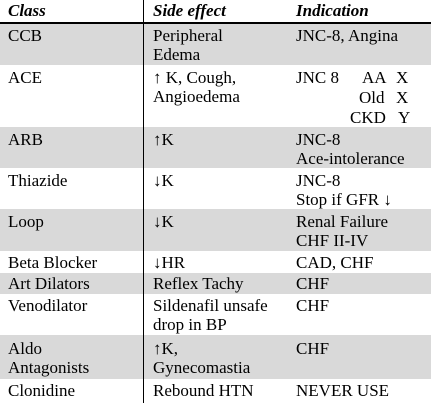  What do you see at coordinates (26, 221) in the screenshot?
I see `class-cell: Loop` at bounding box center [26, 221].